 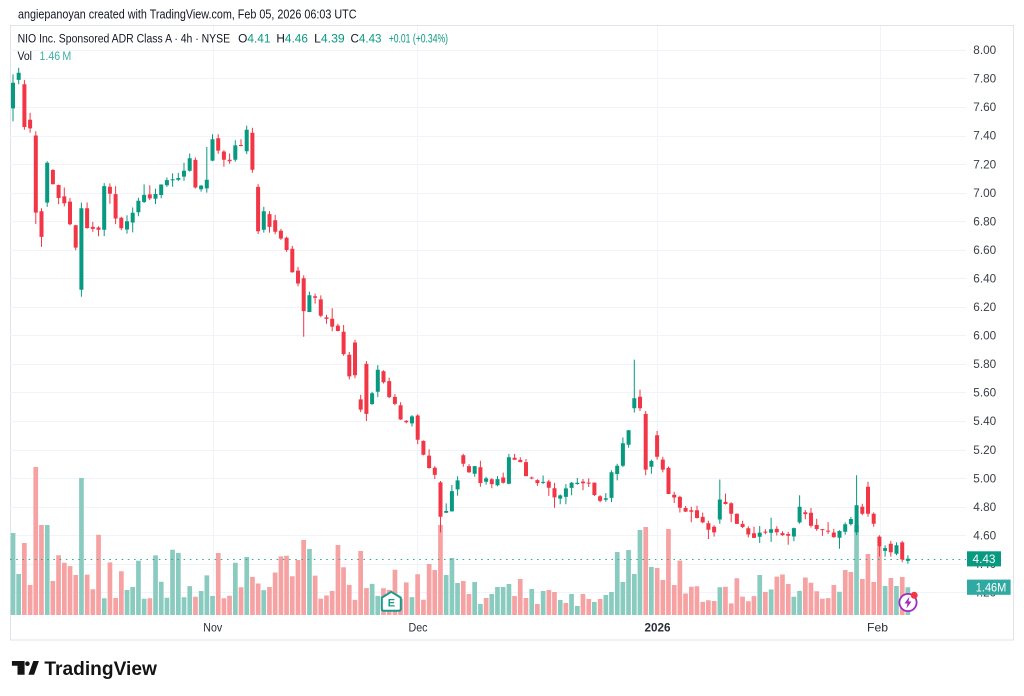 What do you see at coordinates (984, 279) in the screenshot?
I see `svg-text: 6.40` at bounding box center [984, 279].